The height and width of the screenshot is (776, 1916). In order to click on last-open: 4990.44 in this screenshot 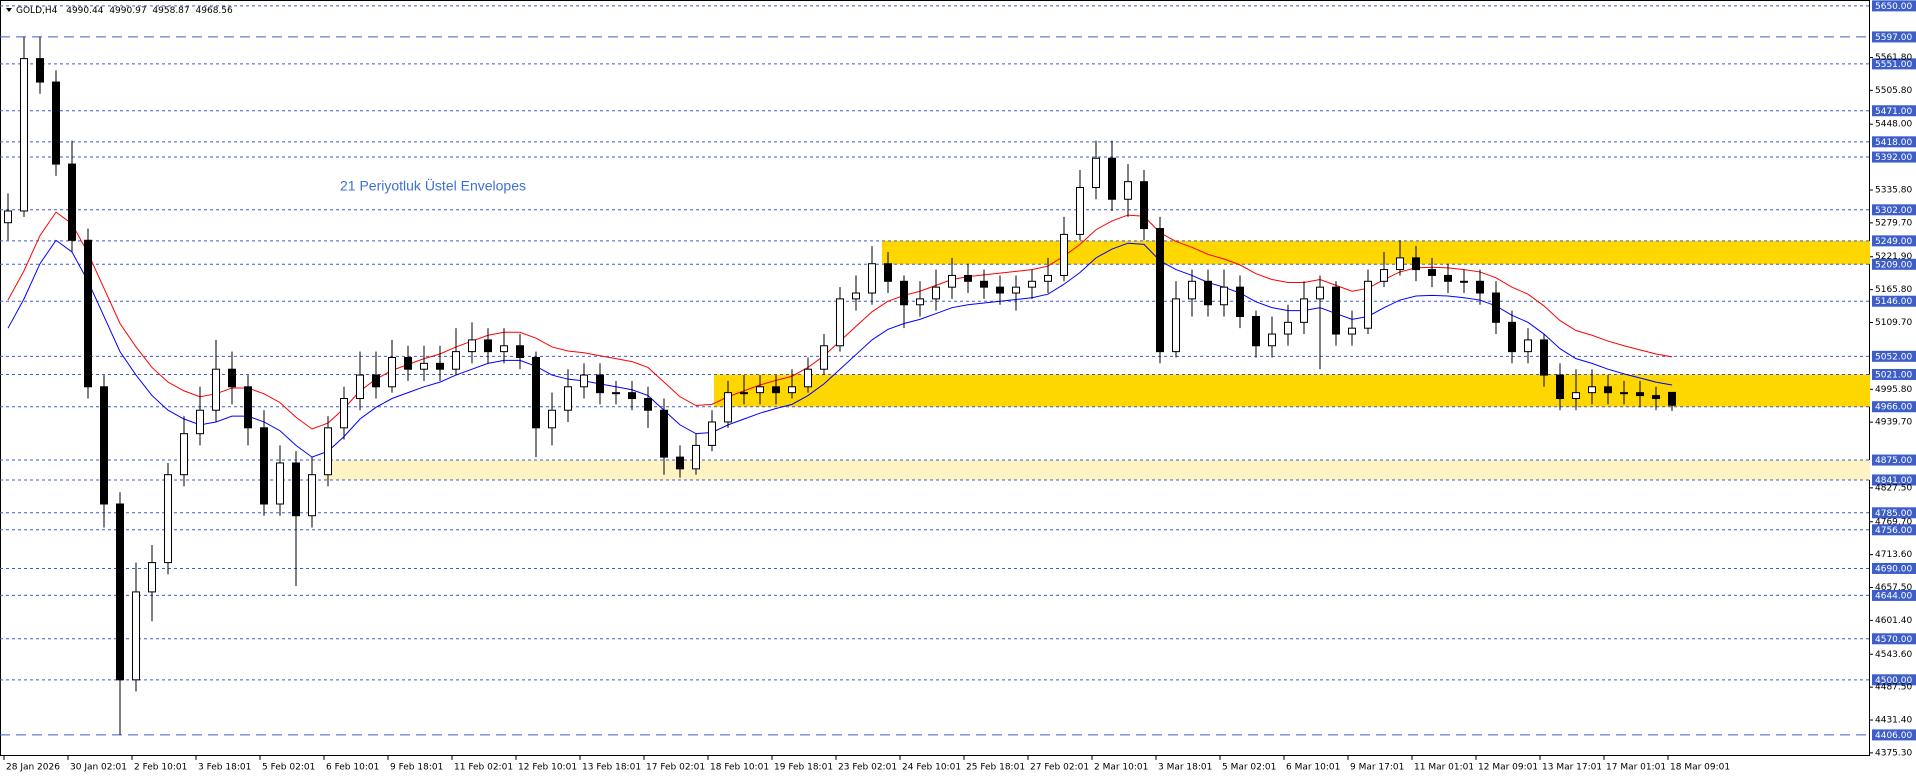, I will do `click(84, 11)`.